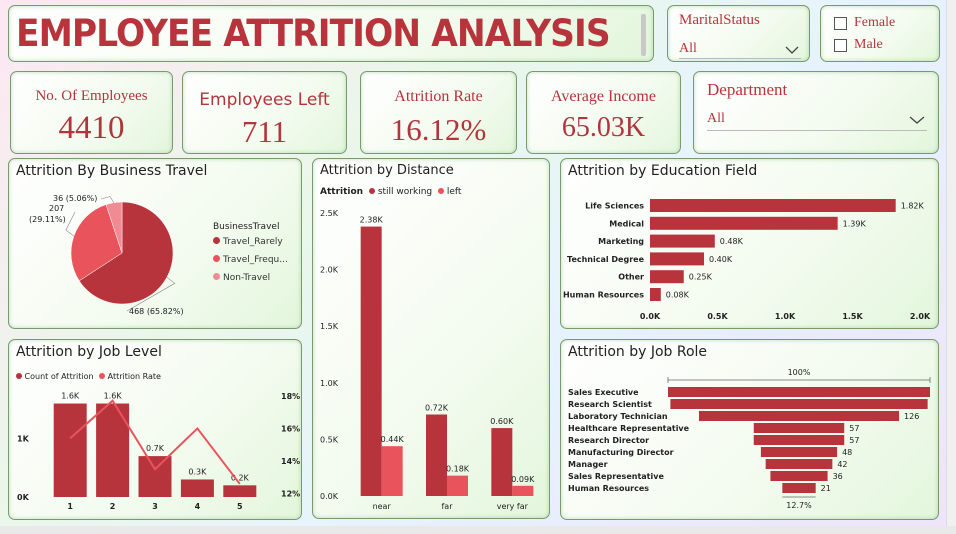  What do you see at coordinates (643, 35) in the screenshot?
I see `header-scrollbar` at bounding box center [643, 35].